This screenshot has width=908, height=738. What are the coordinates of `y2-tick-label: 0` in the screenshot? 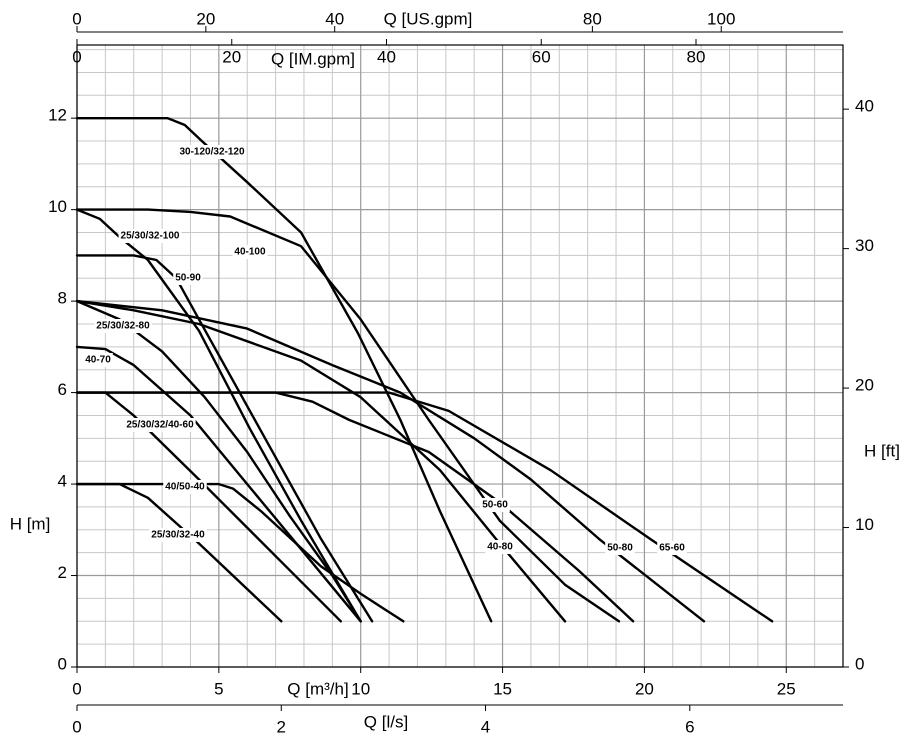 It's located at (859, 663).